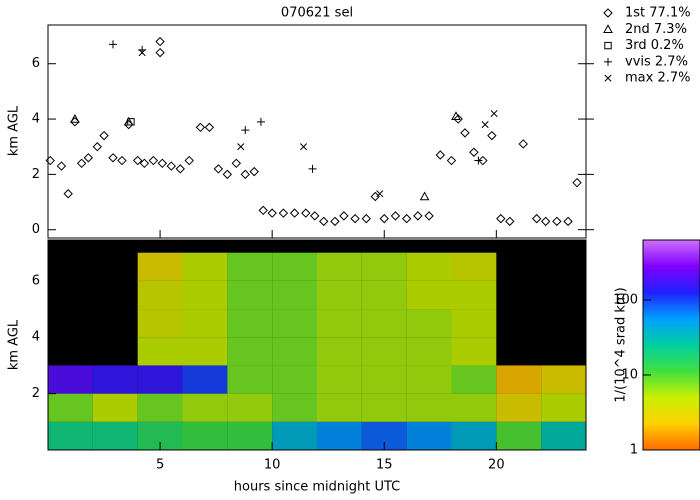  Describe the element at coordinates (634, 450) in the screenshot. I see `colorbar-tick-label: 1` at that location.